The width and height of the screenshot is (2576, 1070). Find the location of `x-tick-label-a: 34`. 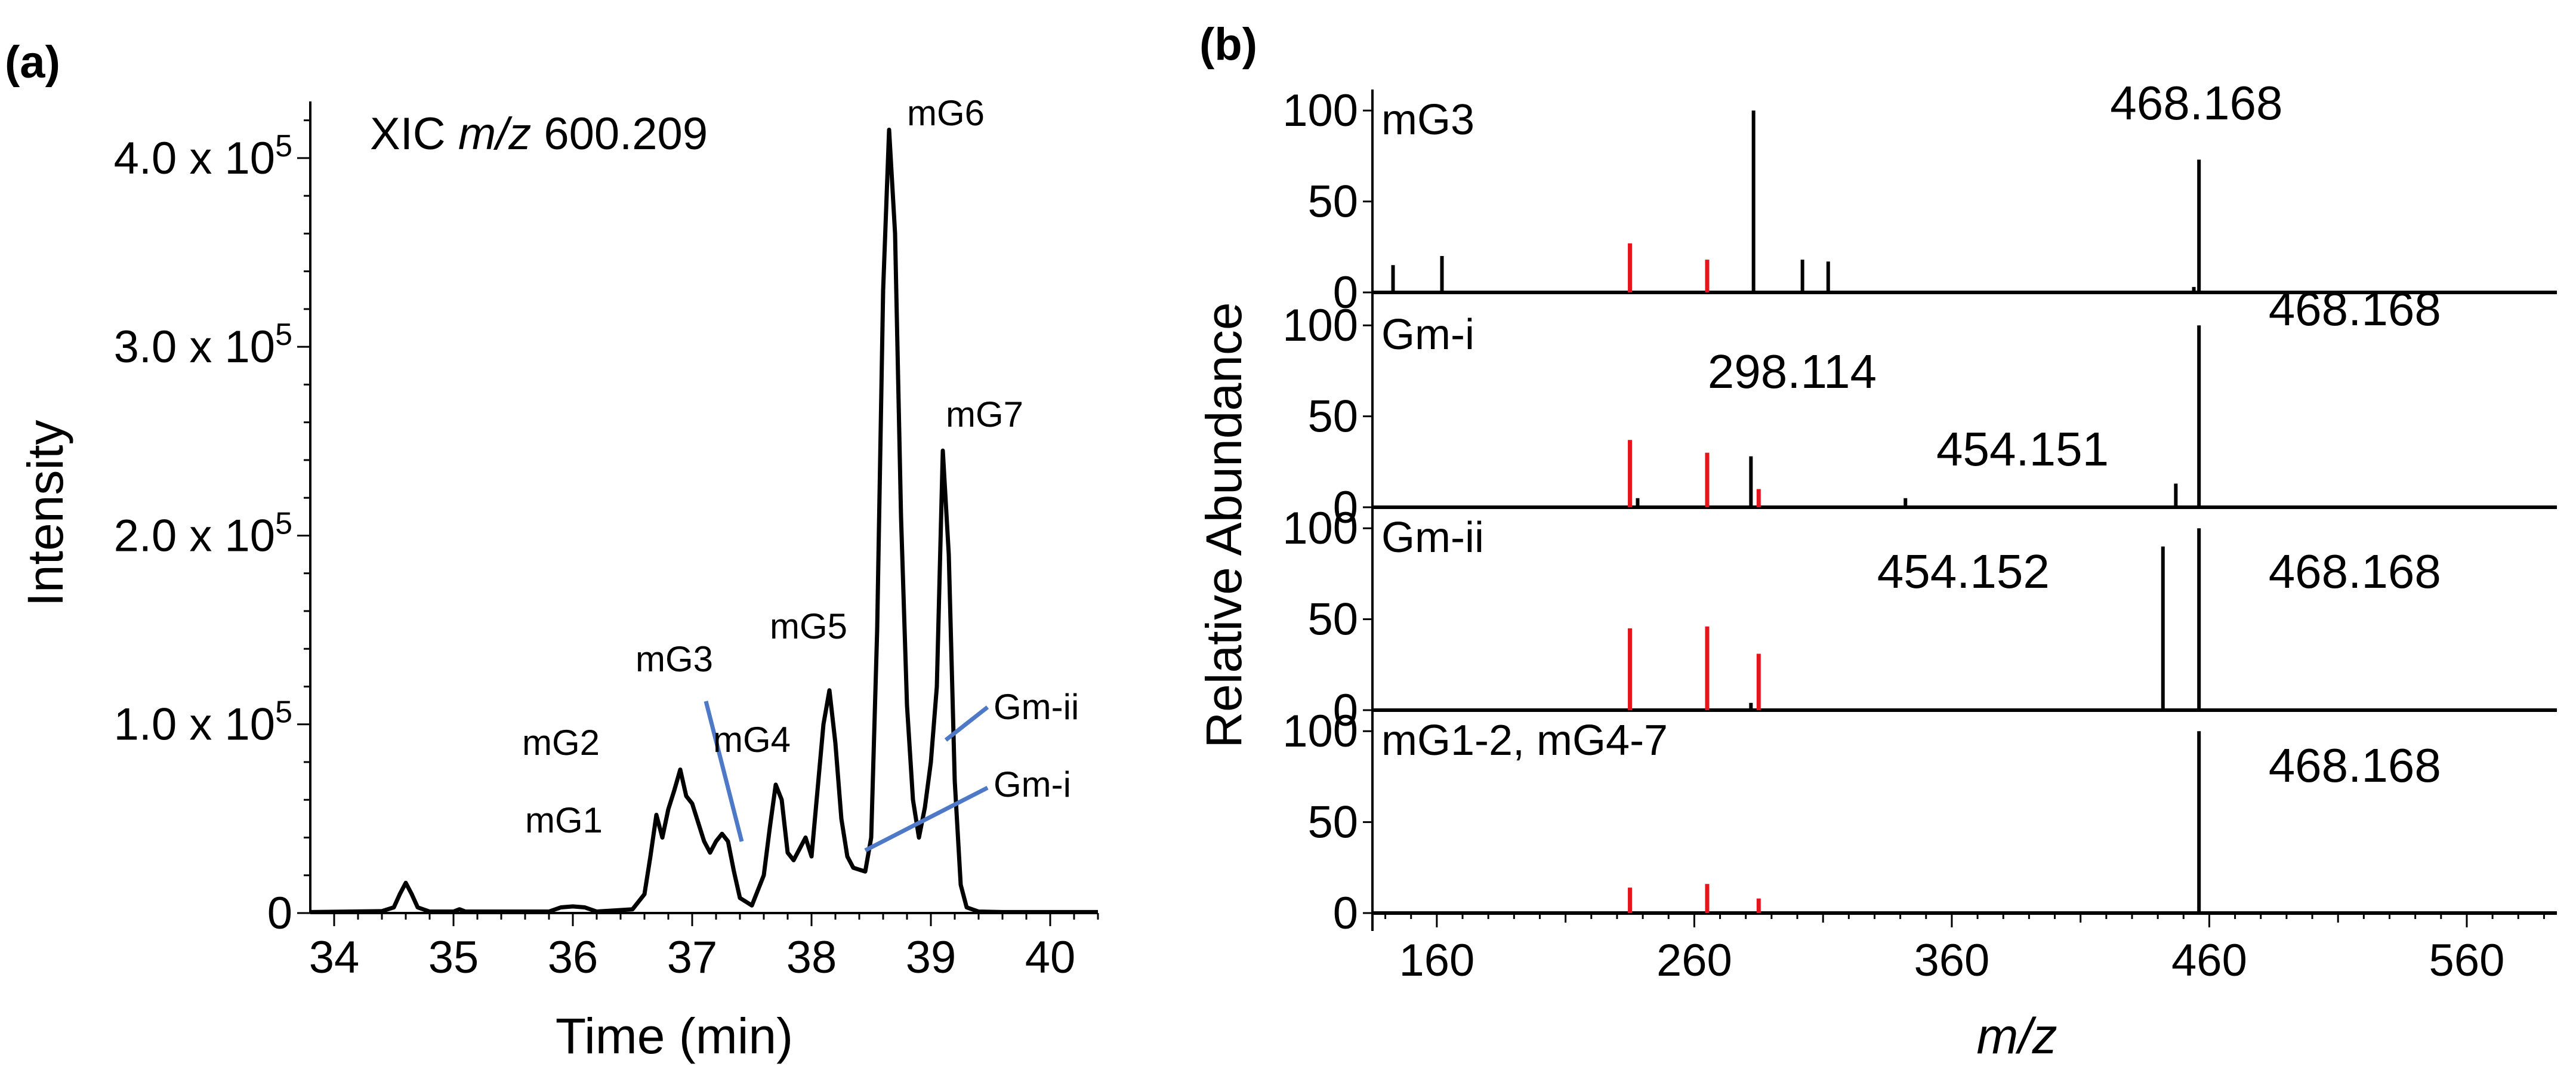

x-tick-label-a: 34 is located at coordinates (335, 958).